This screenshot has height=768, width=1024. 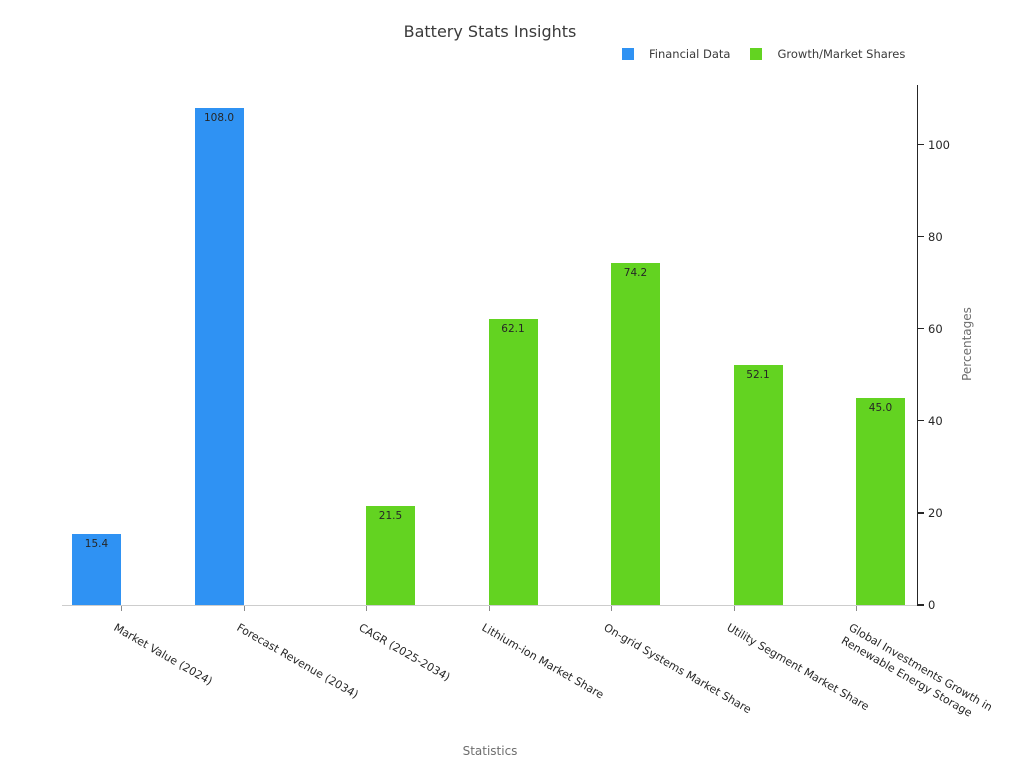 I want to click on x-tick-label: Market Value (2024), so click(x=163, y=655).